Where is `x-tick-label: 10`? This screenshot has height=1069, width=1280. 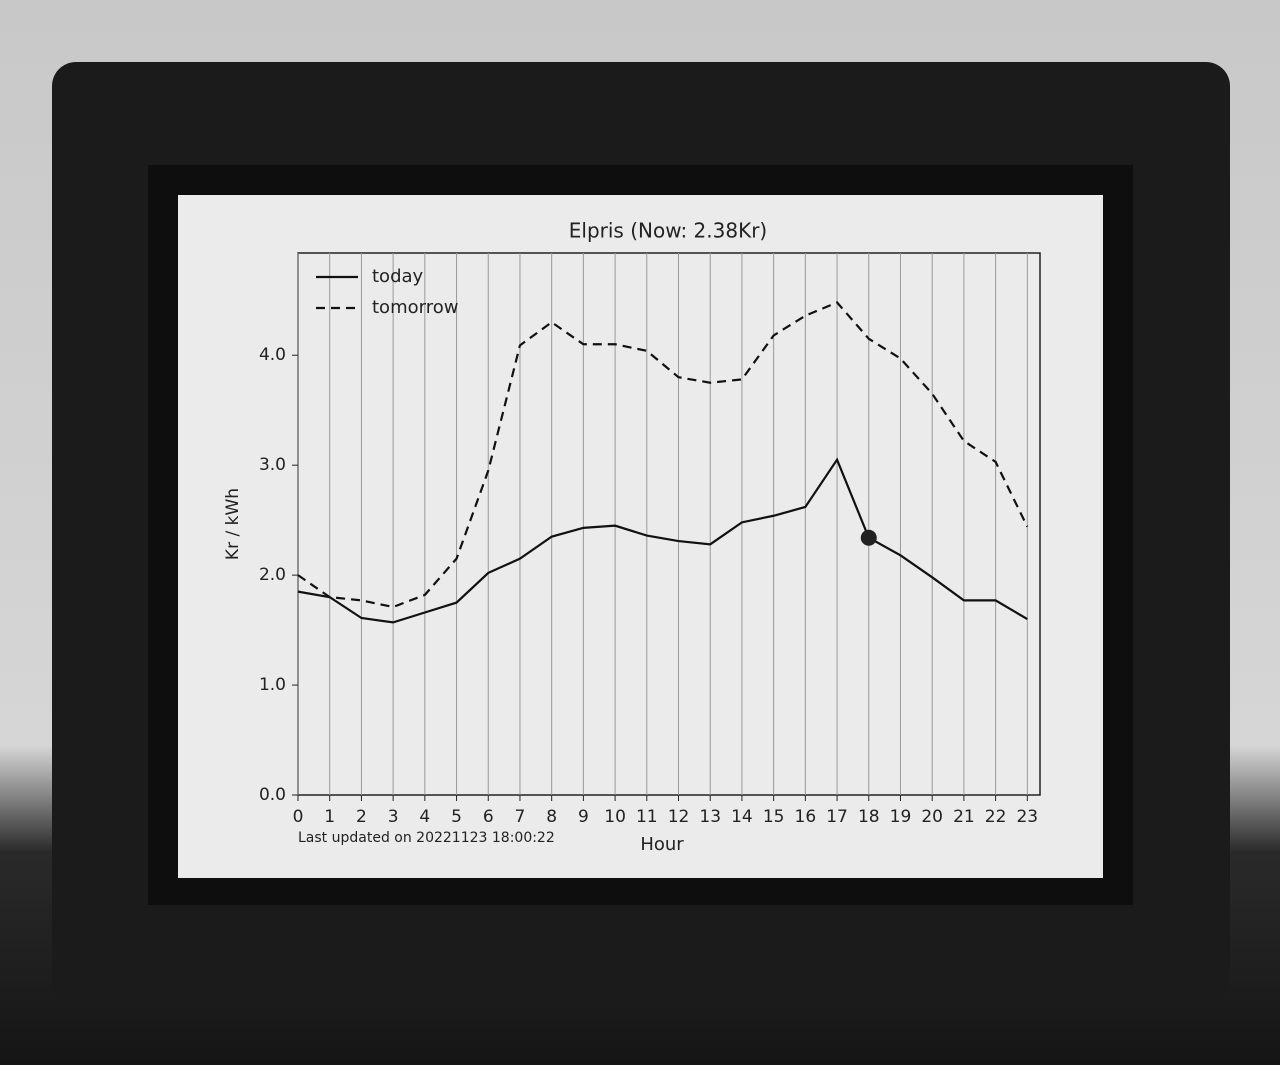
x-tick-label: 10 is located at coordinates (615, 817).